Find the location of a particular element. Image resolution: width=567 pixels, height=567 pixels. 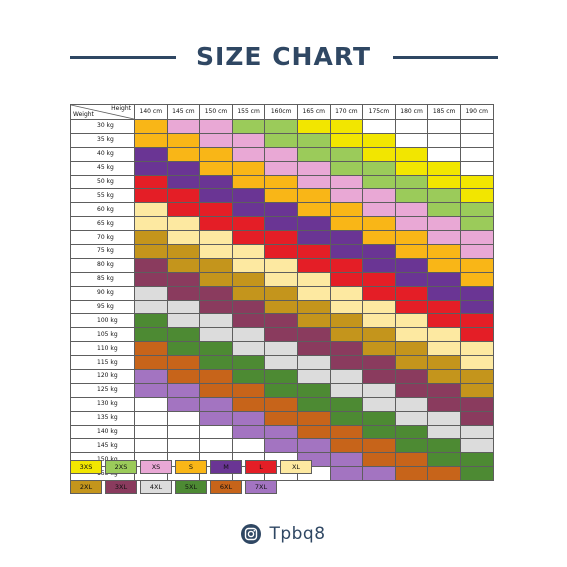

legend-swatch: 4XL is located at coordinates (156, 487).